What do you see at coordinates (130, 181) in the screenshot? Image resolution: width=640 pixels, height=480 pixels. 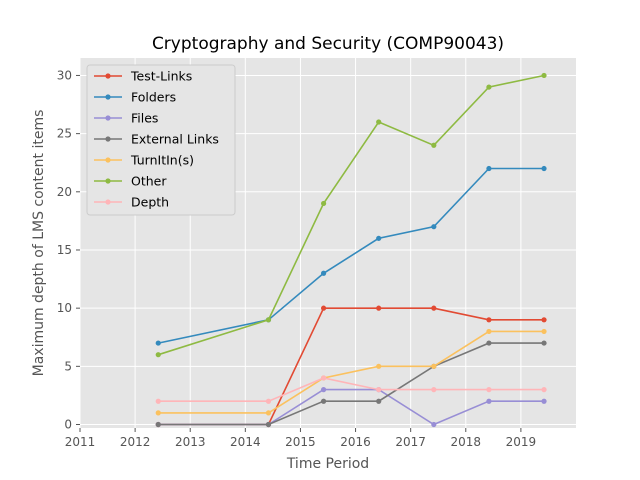 I see `legend-entry: Other` at bounding box center [130, 181].